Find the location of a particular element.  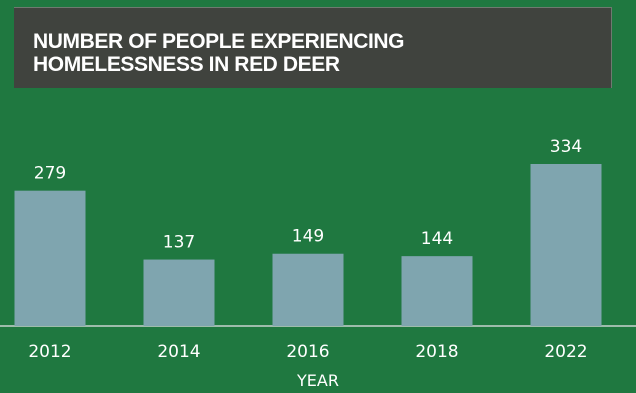

data-label-2014: 137 is located at coordinates (179, 243).